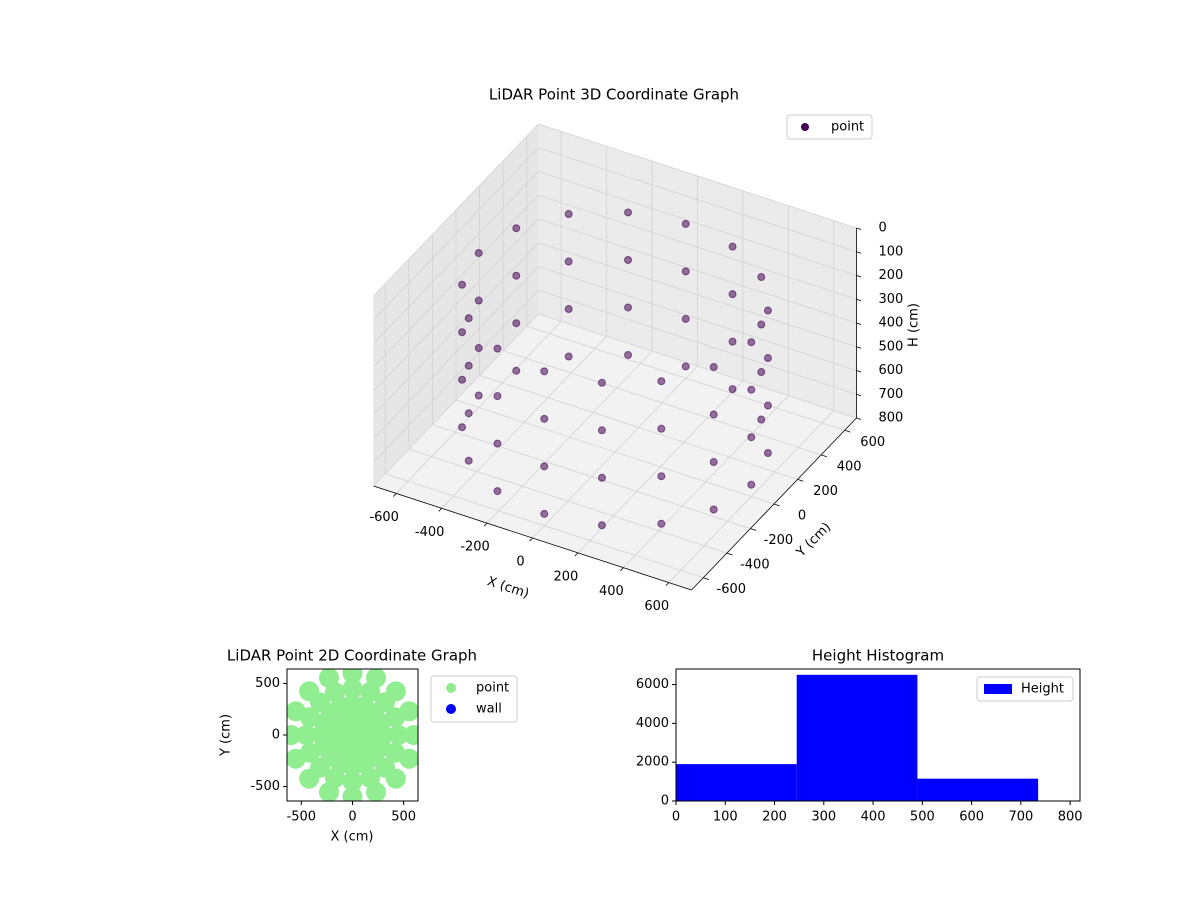 The height and width of the screenshot is (904, 1200). What do you see at coordinates (891, 370) in the screenshot?
I see `z-tick-label: 600` at bounding box center [891, 370].